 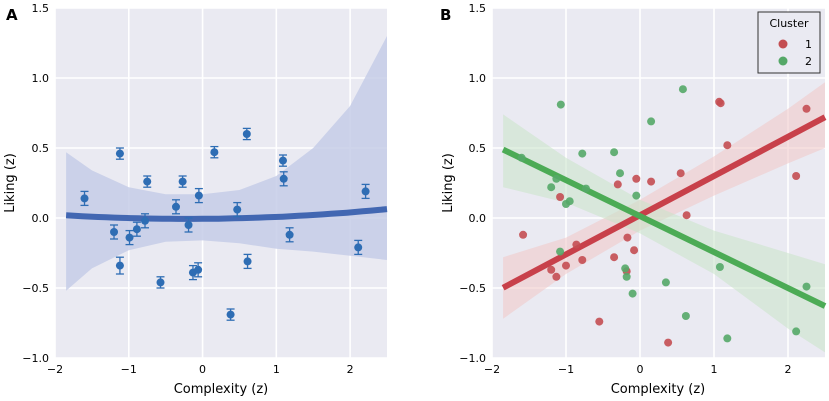 I want to click on panel-b-y-axis-label: Liking (z), so click(x=448, y=183).